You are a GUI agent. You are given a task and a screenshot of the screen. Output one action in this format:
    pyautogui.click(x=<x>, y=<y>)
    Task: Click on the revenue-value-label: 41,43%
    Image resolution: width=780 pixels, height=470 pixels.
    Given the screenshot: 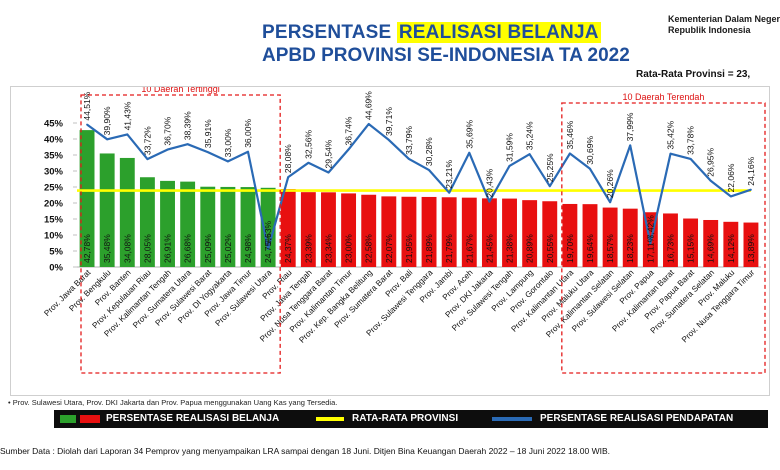 What is the action you would take?
    pyautogui.click(x=127, y=115)
    